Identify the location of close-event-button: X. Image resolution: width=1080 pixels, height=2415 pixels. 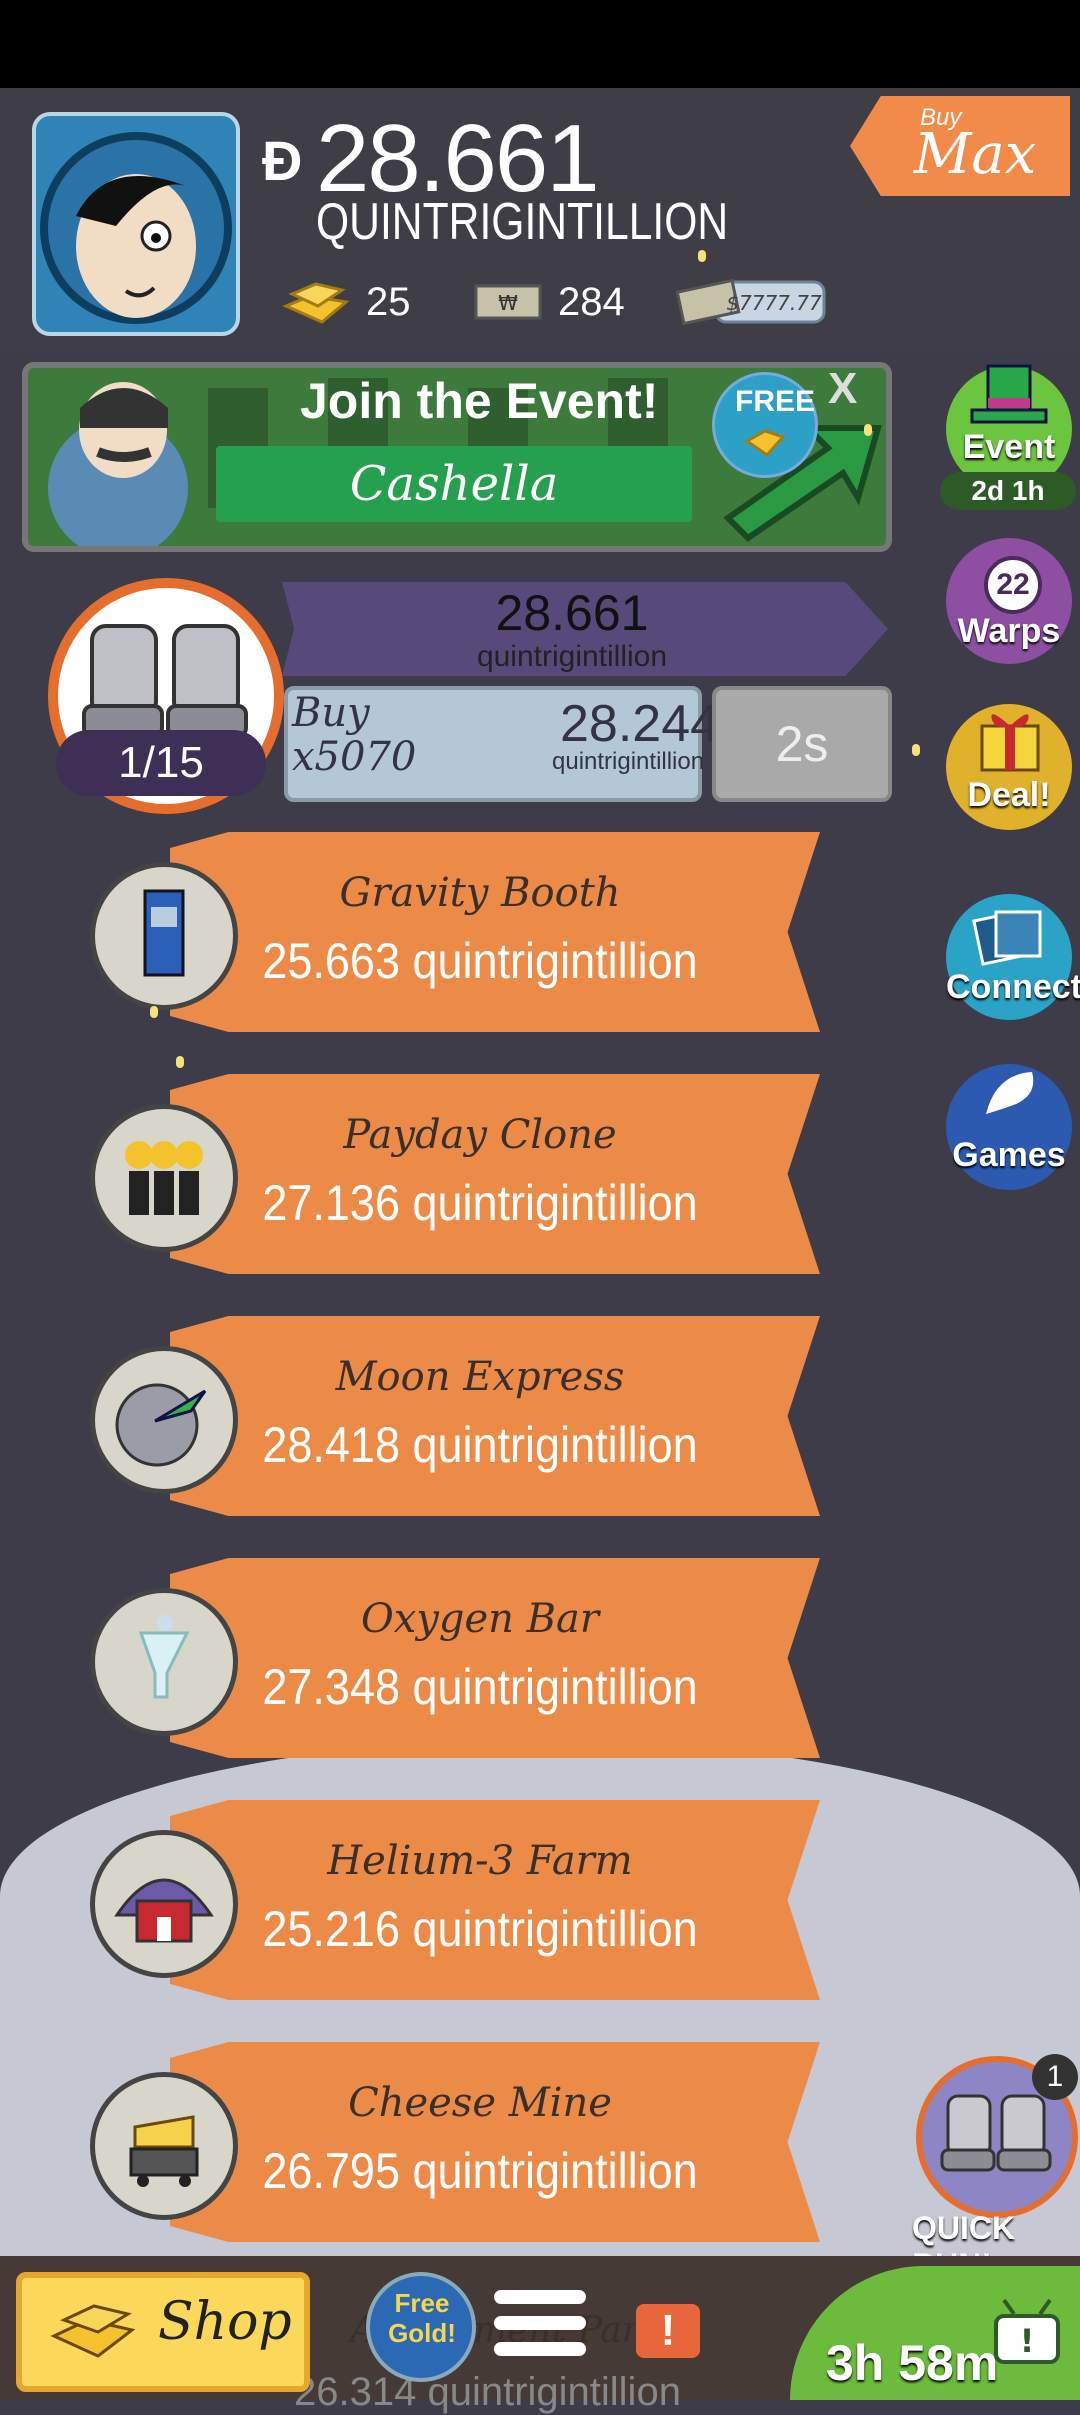
(843, 388).